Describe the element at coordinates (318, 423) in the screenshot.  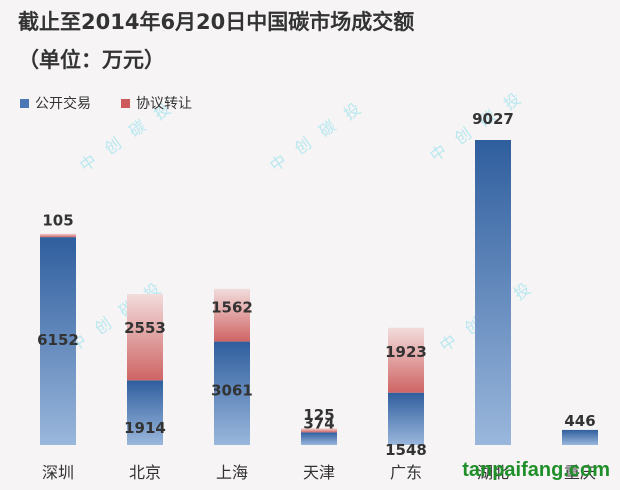
I see `data-label-public-3: 374` at that location.